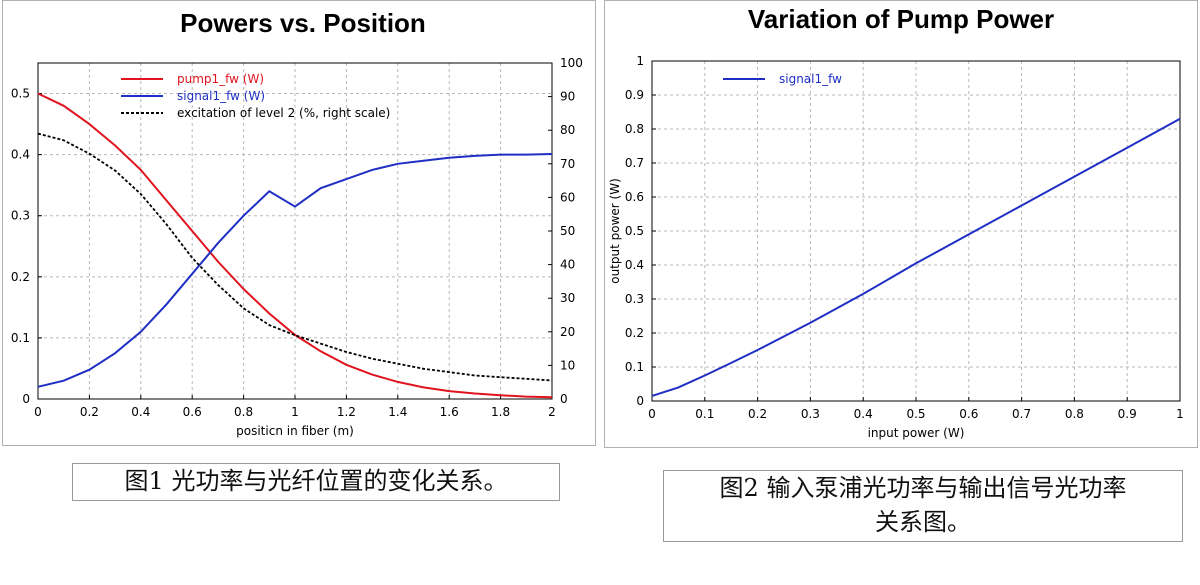 This screenshot has height=585, width=1200. I want to click on y-right-tick-label: 40, so click(567, 265).